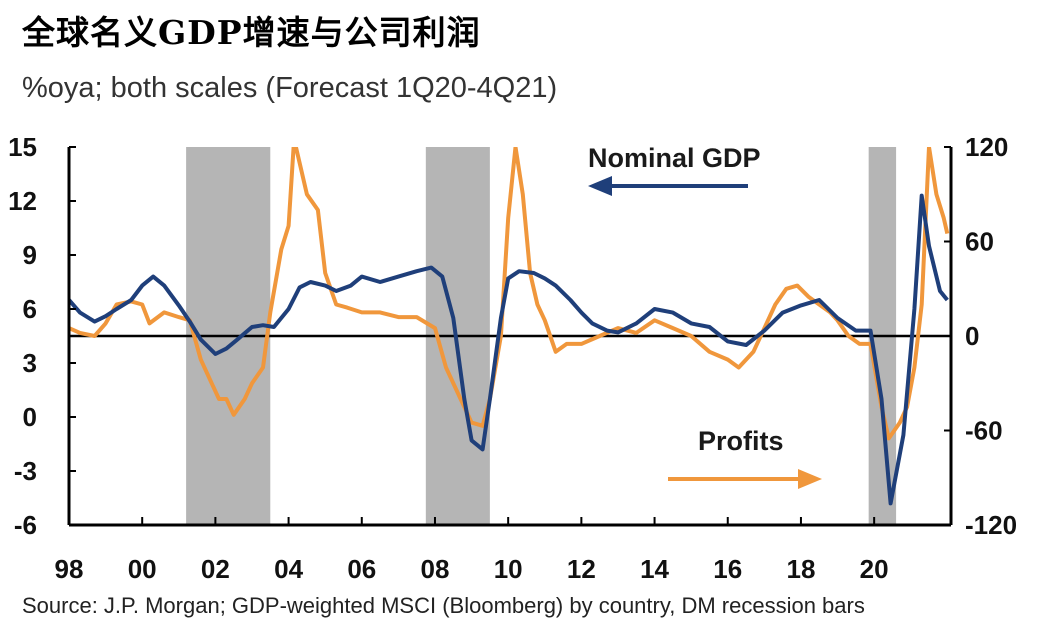 This screenshot has width=1045, height=634. I want to click on x-tick-label: 98, so click(69, 569).